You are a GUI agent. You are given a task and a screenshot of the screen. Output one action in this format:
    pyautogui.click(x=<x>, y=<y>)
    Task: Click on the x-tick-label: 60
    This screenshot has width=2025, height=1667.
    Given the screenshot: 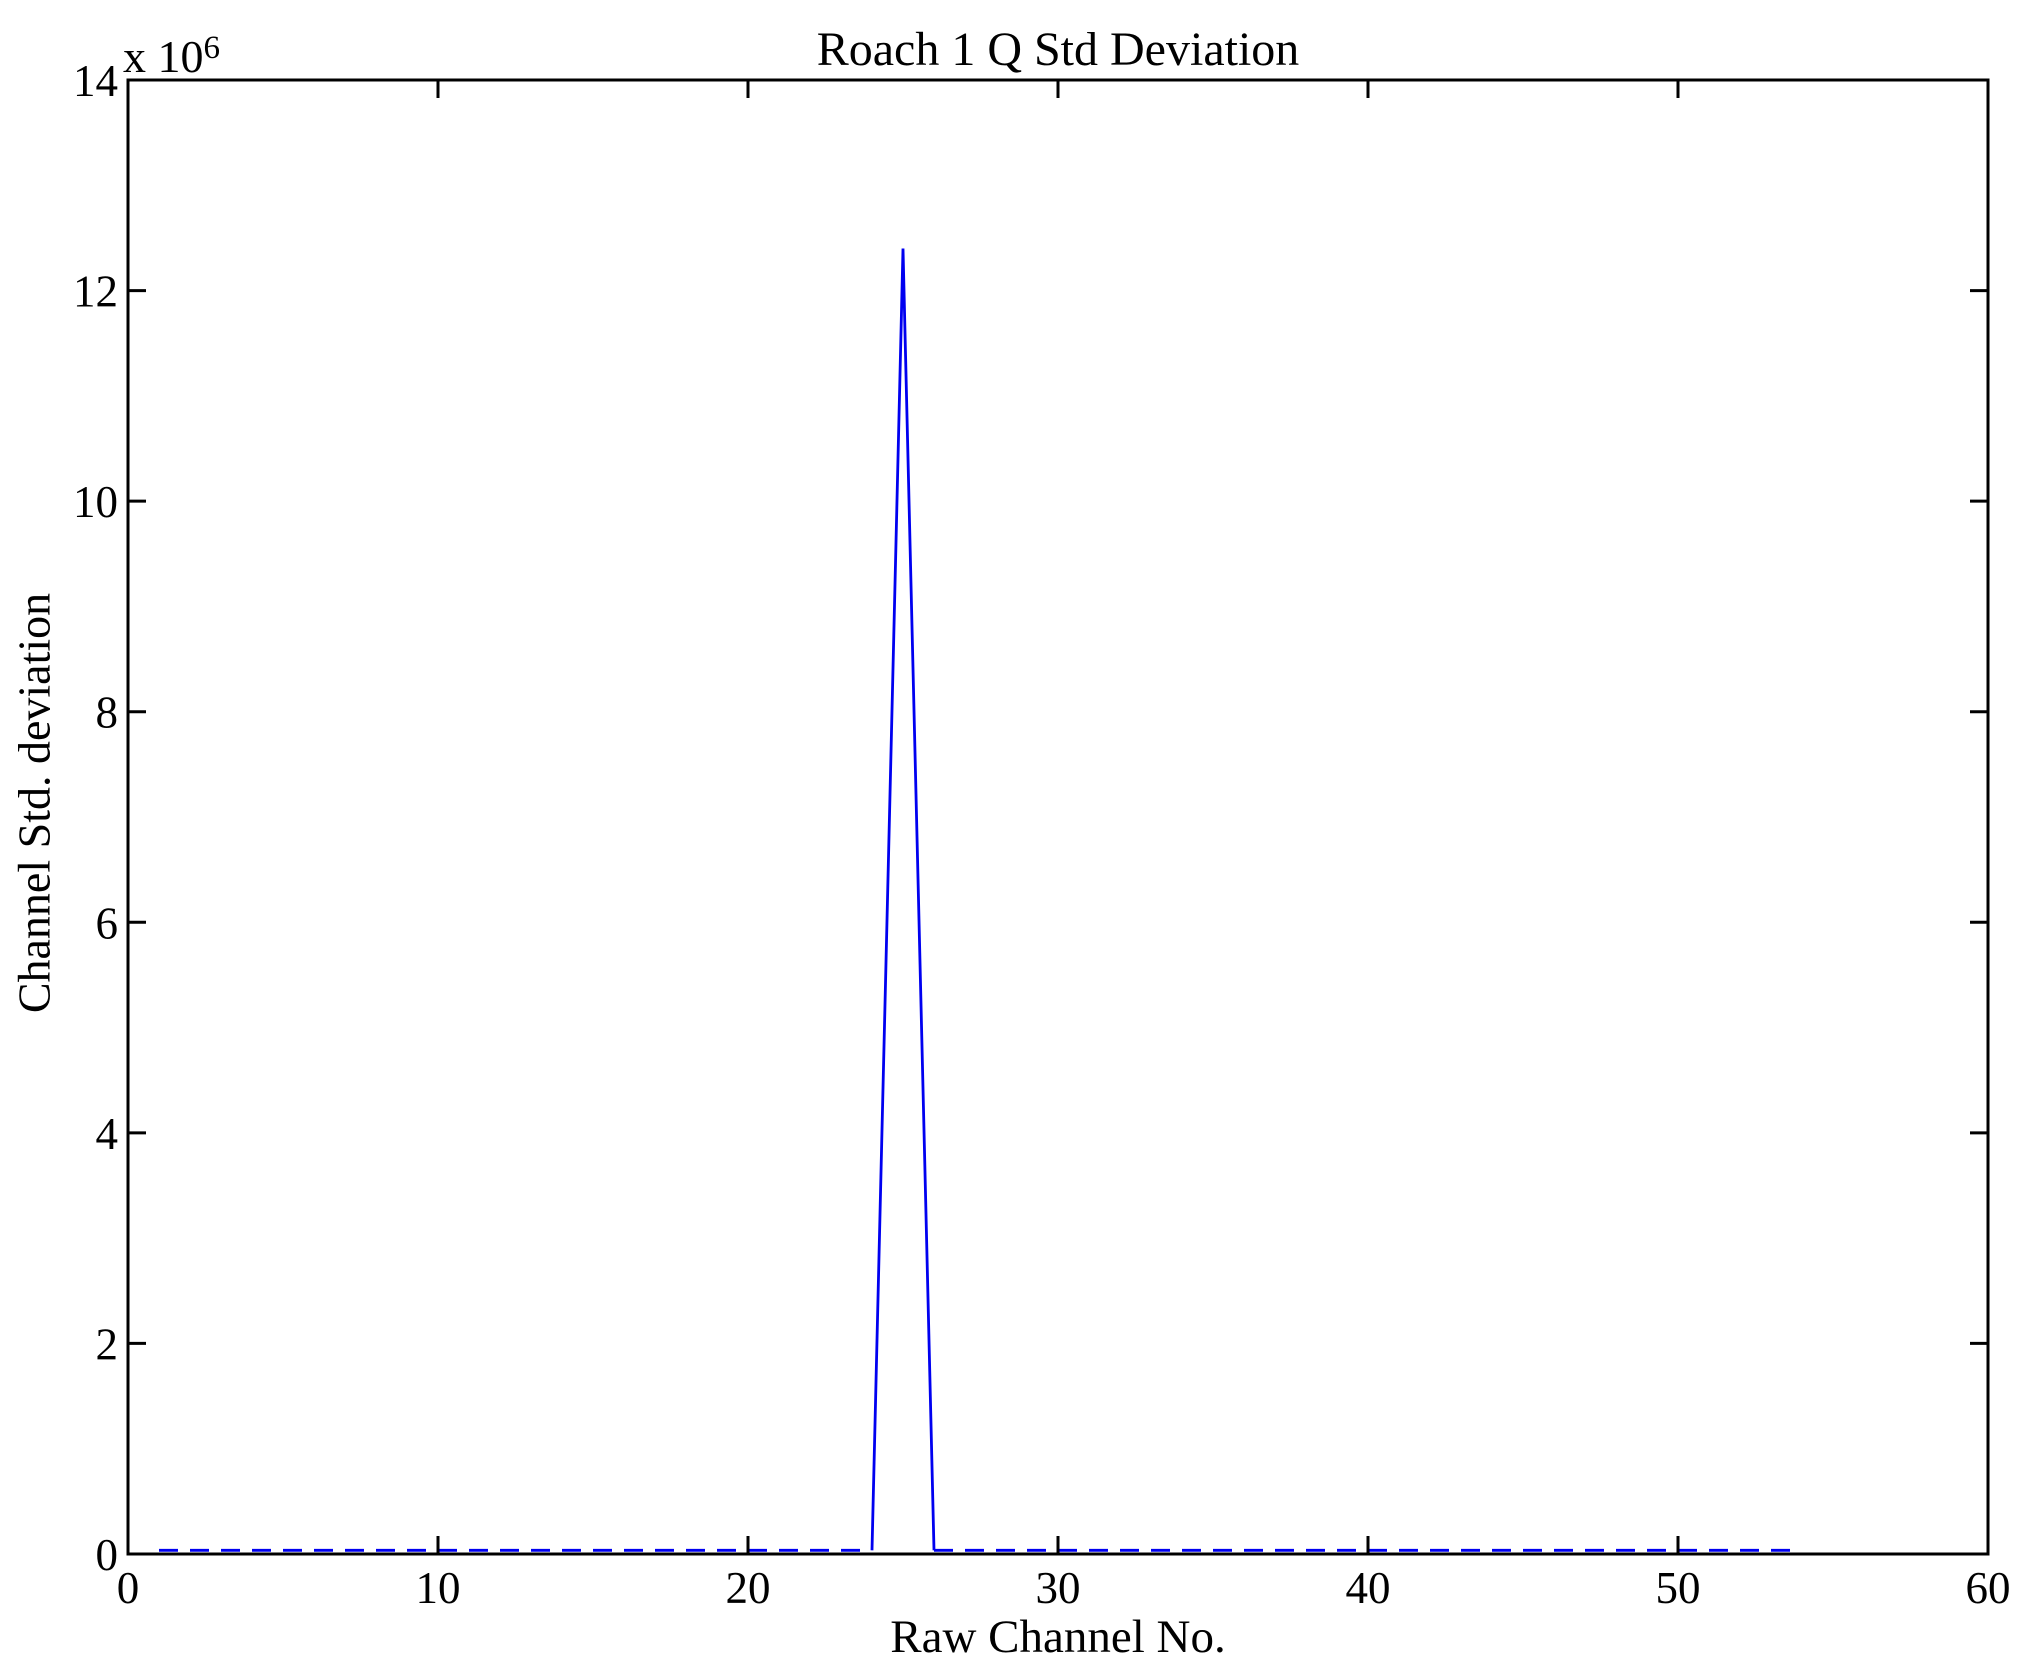 What is the action you would take?
    pyautogui.click(x=1988, y=1588)
    